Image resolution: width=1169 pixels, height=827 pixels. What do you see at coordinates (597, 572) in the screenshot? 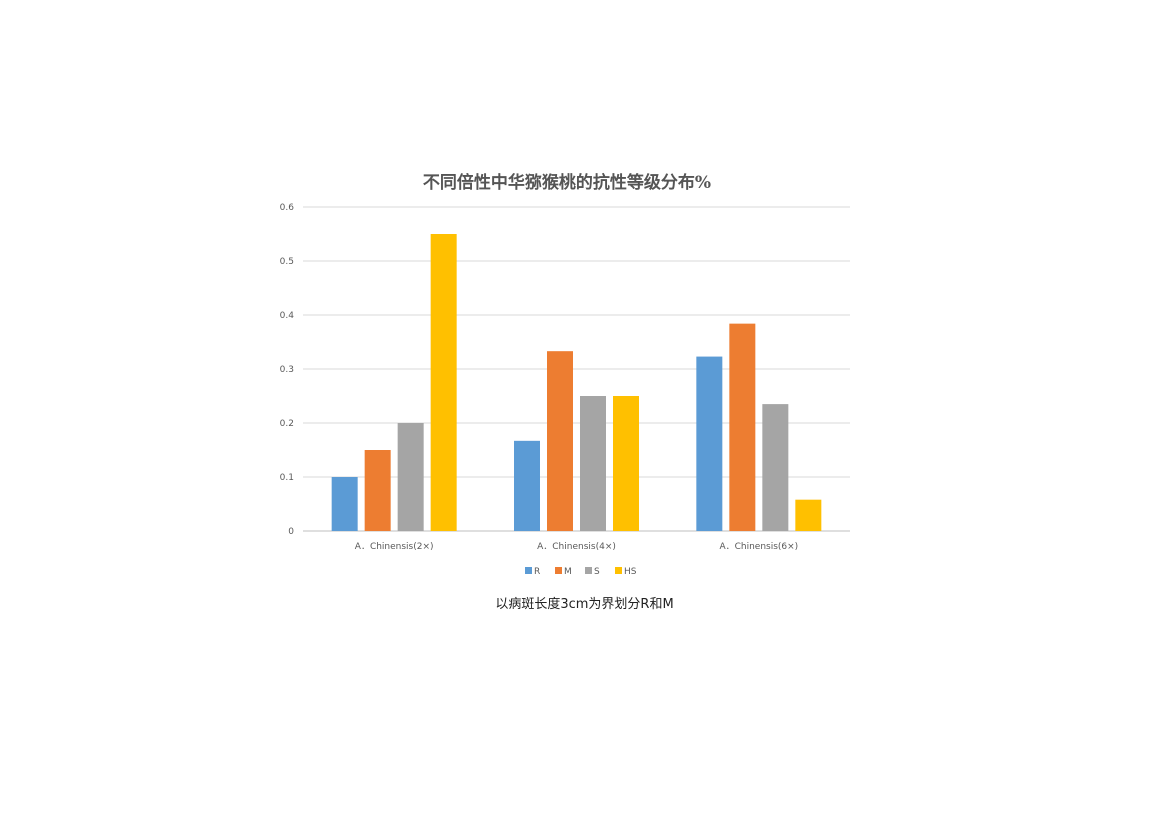
I see `legend-label-s: S` at bounding box center [597, 572].